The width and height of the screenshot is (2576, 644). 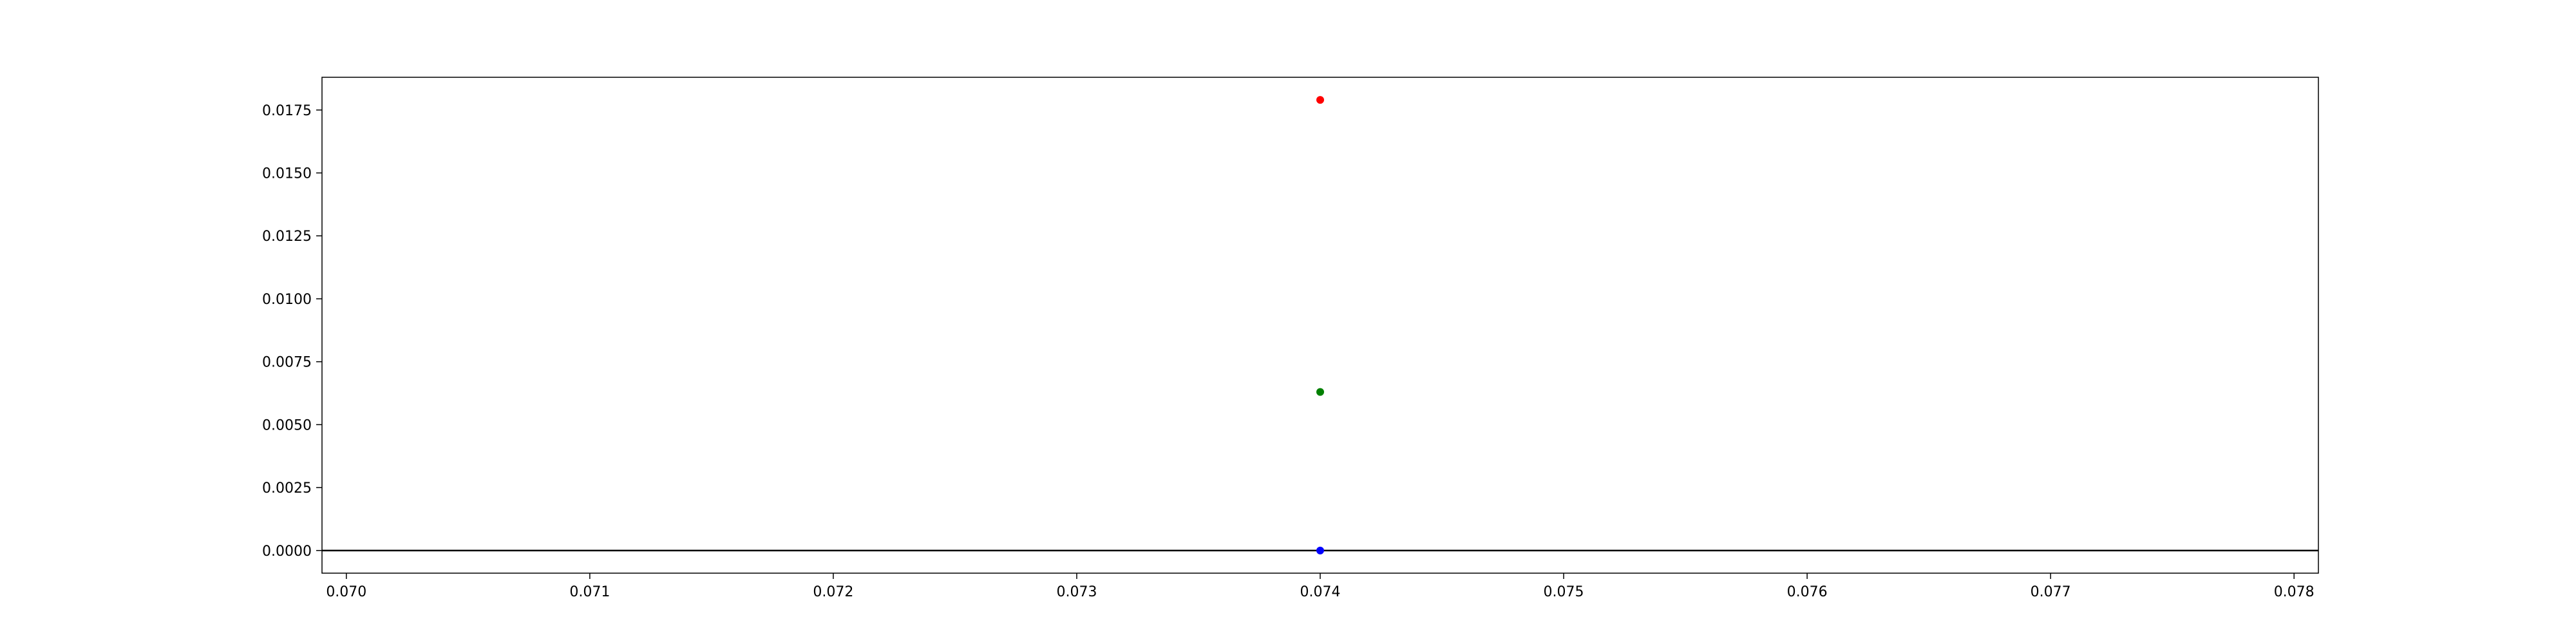 What do you see at coordinates (287, 363) in the screenshot?
I see `y-tick-label: 0.0075` at bounding box center [287, 363].